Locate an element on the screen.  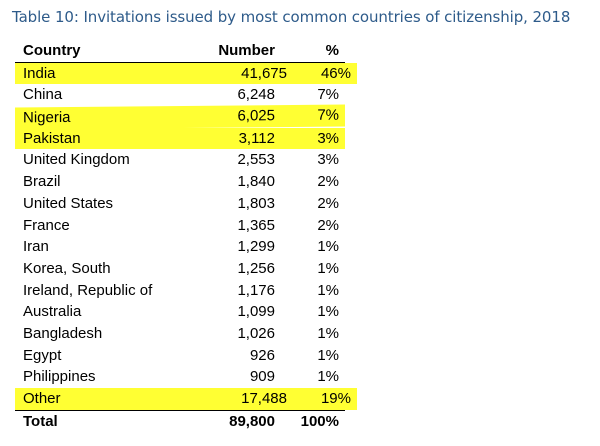
cell-country: India is located at coordinates (39, 73).